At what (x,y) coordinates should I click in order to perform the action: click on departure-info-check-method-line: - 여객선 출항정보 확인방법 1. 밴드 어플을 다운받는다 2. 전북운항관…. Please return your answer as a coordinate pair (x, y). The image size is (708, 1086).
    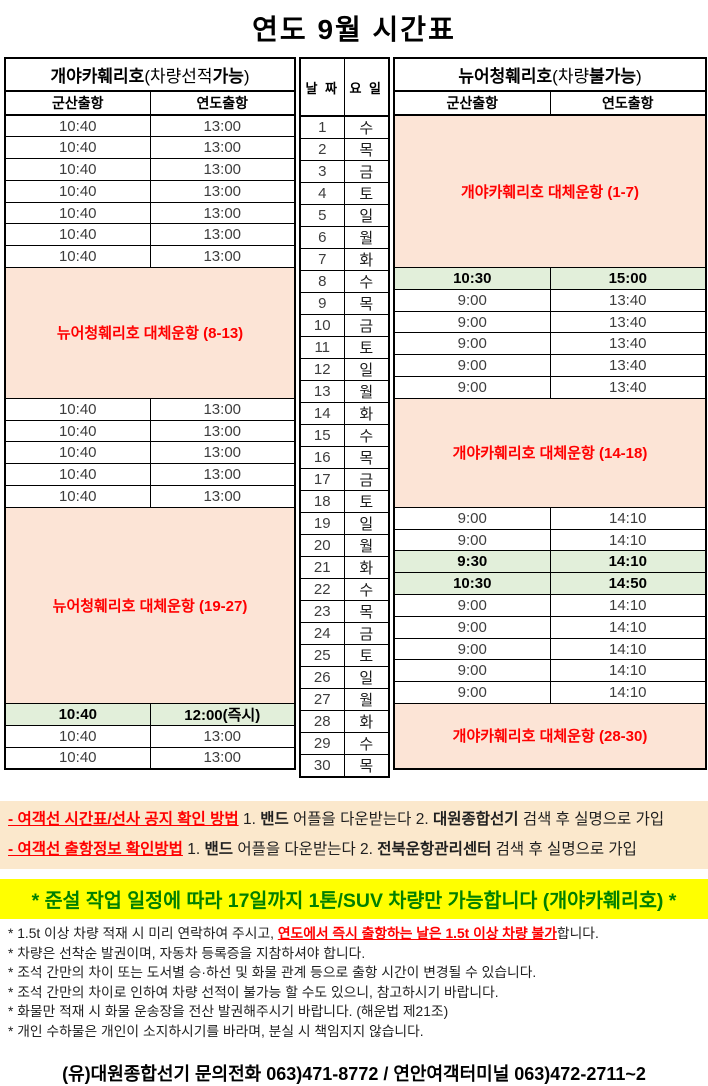
    Looking at the image, I should click on (354, 850).